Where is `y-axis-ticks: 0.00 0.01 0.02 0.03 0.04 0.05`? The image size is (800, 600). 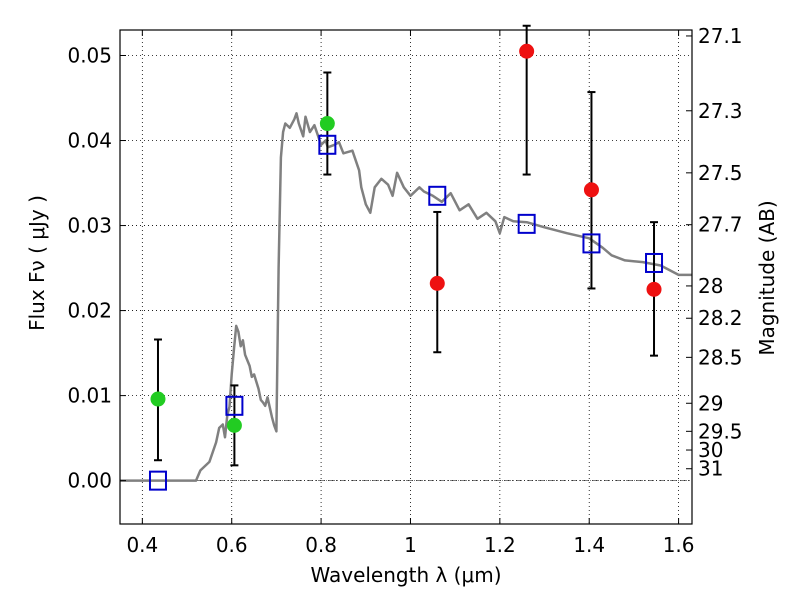
y-axis-ticks: 0.00 0.01 0.02 0.03 0.04 0.05 is located at coordinates (96, 268).